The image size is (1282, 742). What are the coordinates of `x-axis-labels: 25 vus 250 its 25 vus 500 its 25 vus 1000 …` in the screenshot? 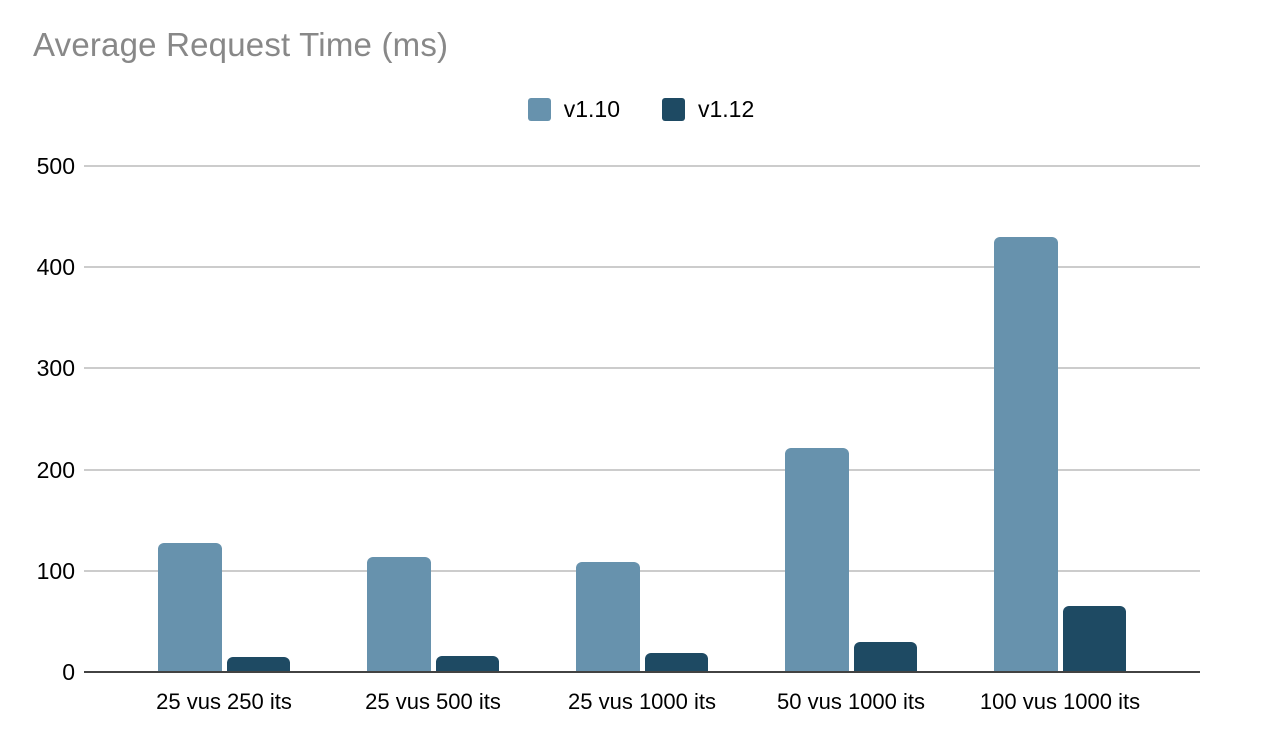 It's located at (642, 702).